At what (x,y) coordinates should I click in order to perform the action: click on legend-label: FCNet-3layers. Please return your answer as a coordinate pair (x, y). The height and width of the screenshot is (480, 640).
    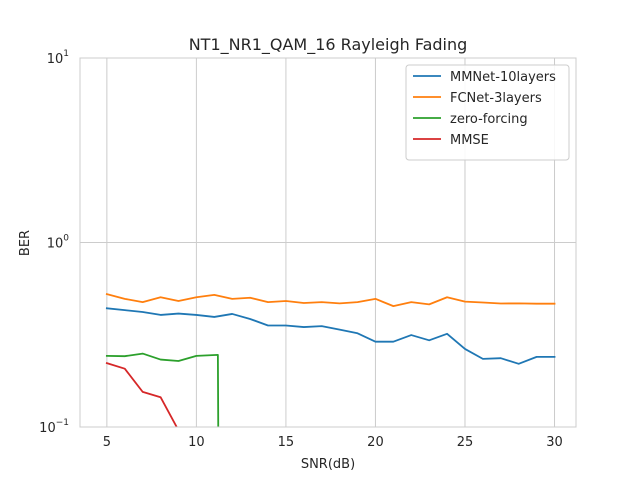
    Looking at the image, I should click on (496, 98).